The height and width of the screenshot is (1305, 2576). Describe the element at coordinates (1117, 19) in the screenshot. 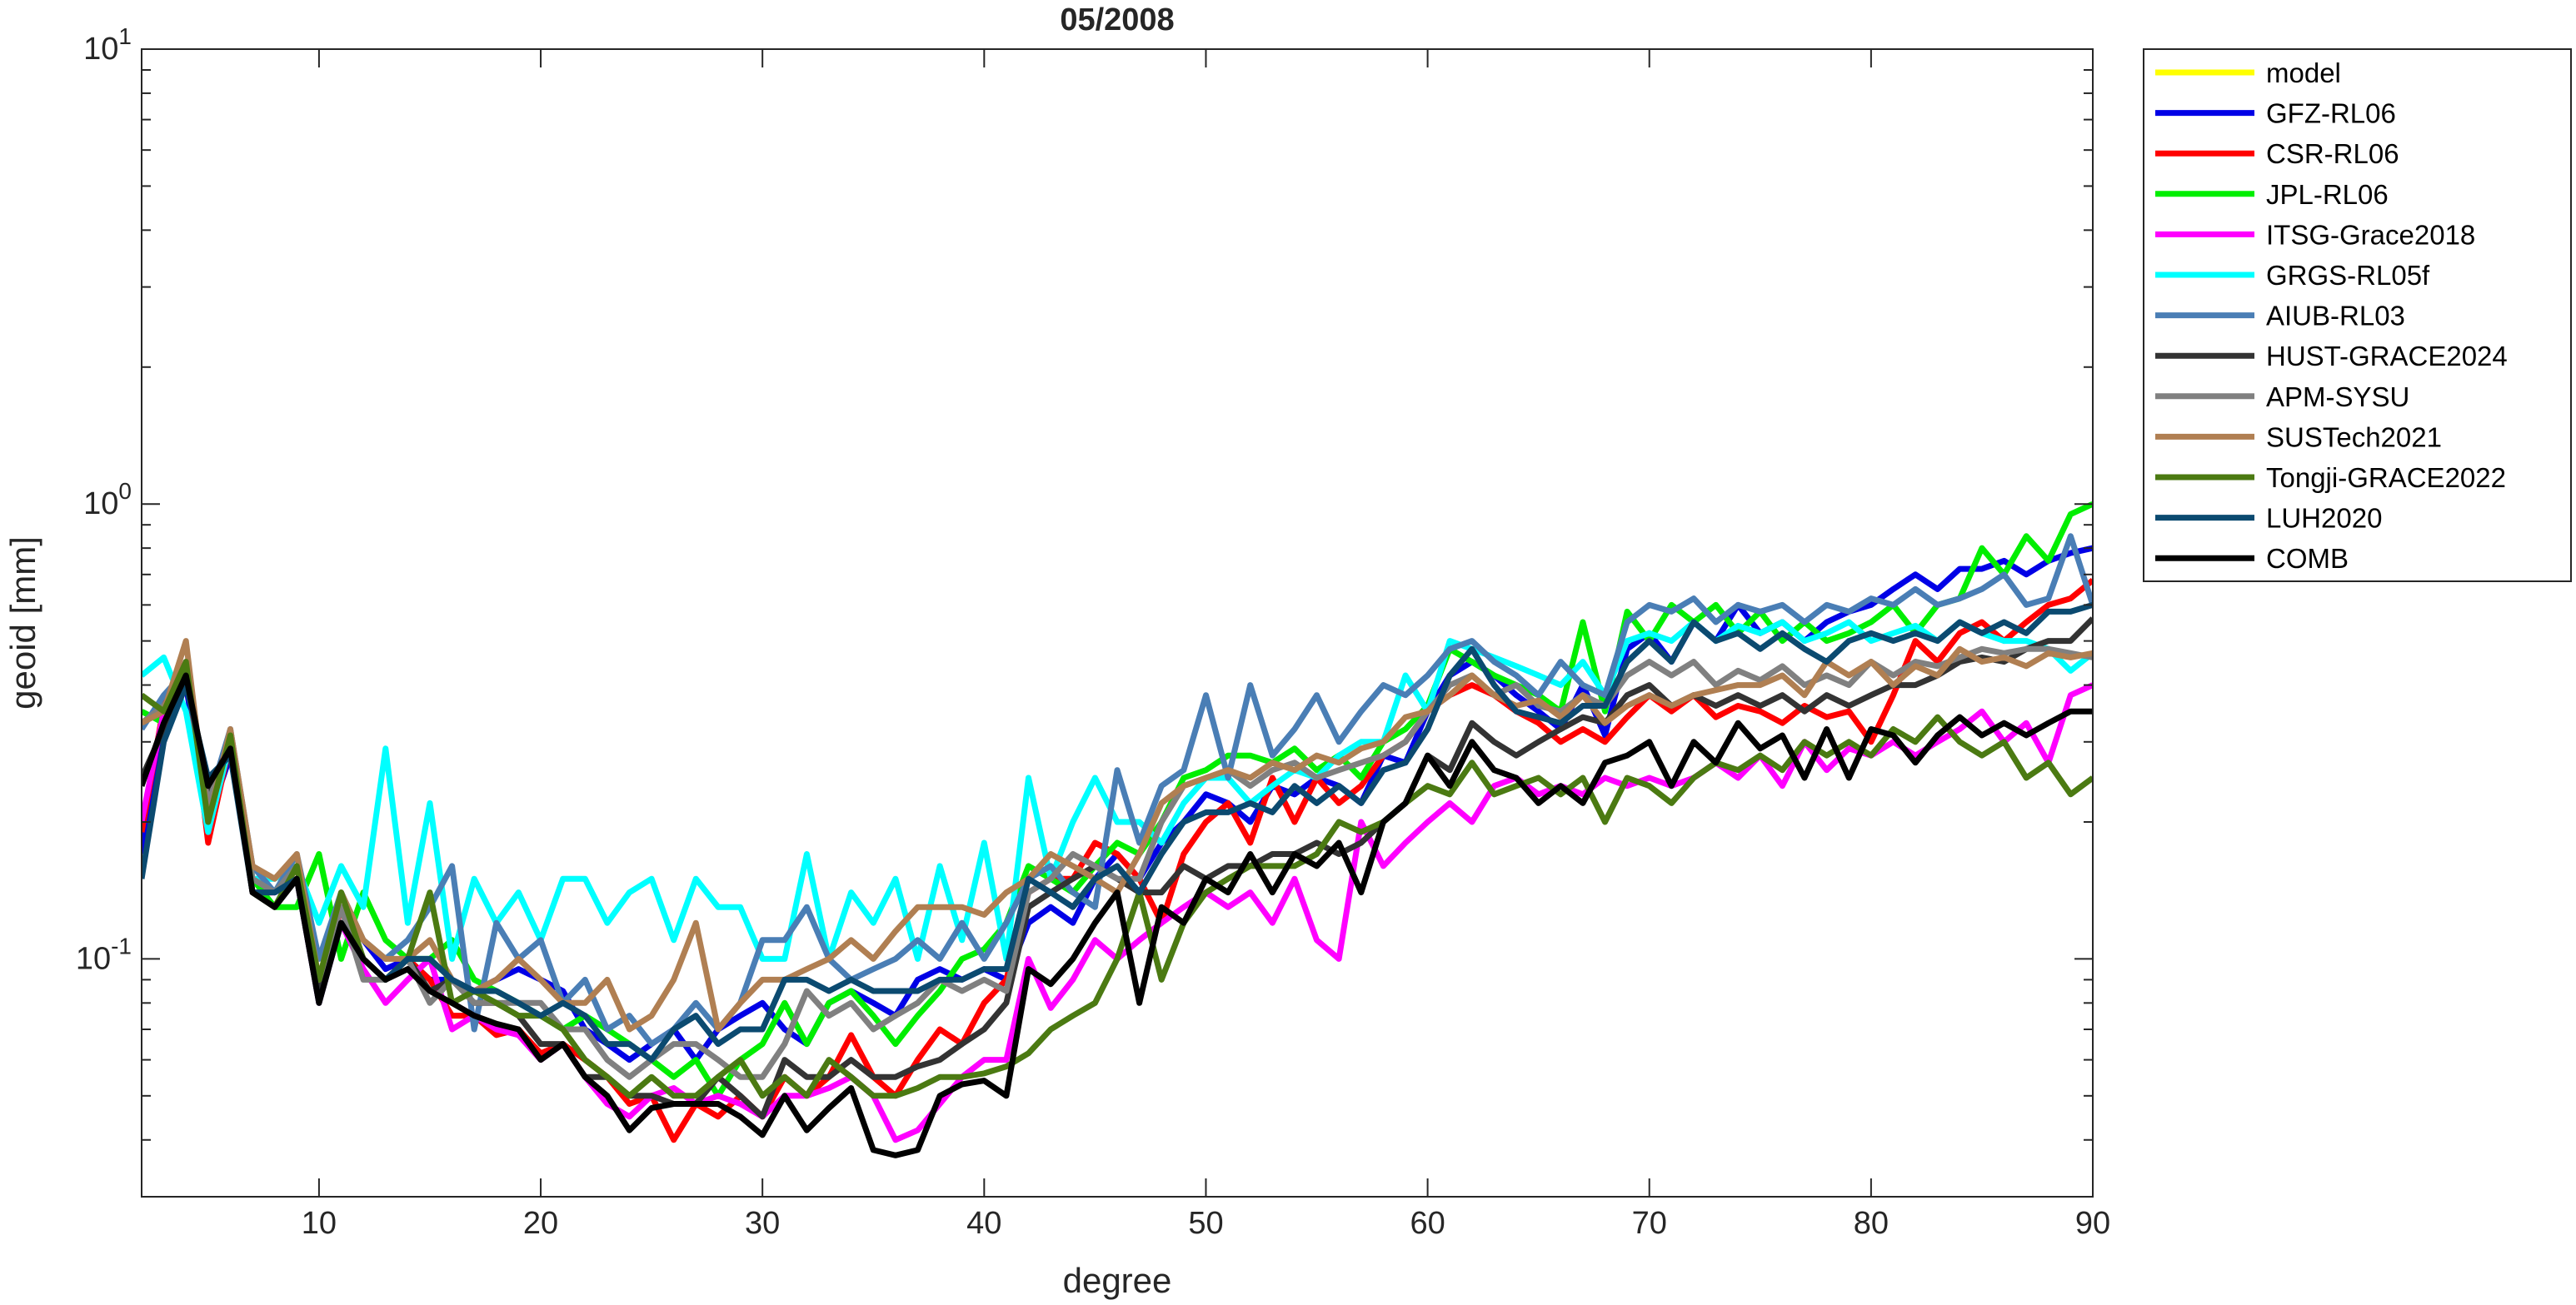

I see `chart-title: 05/2008` at that location.